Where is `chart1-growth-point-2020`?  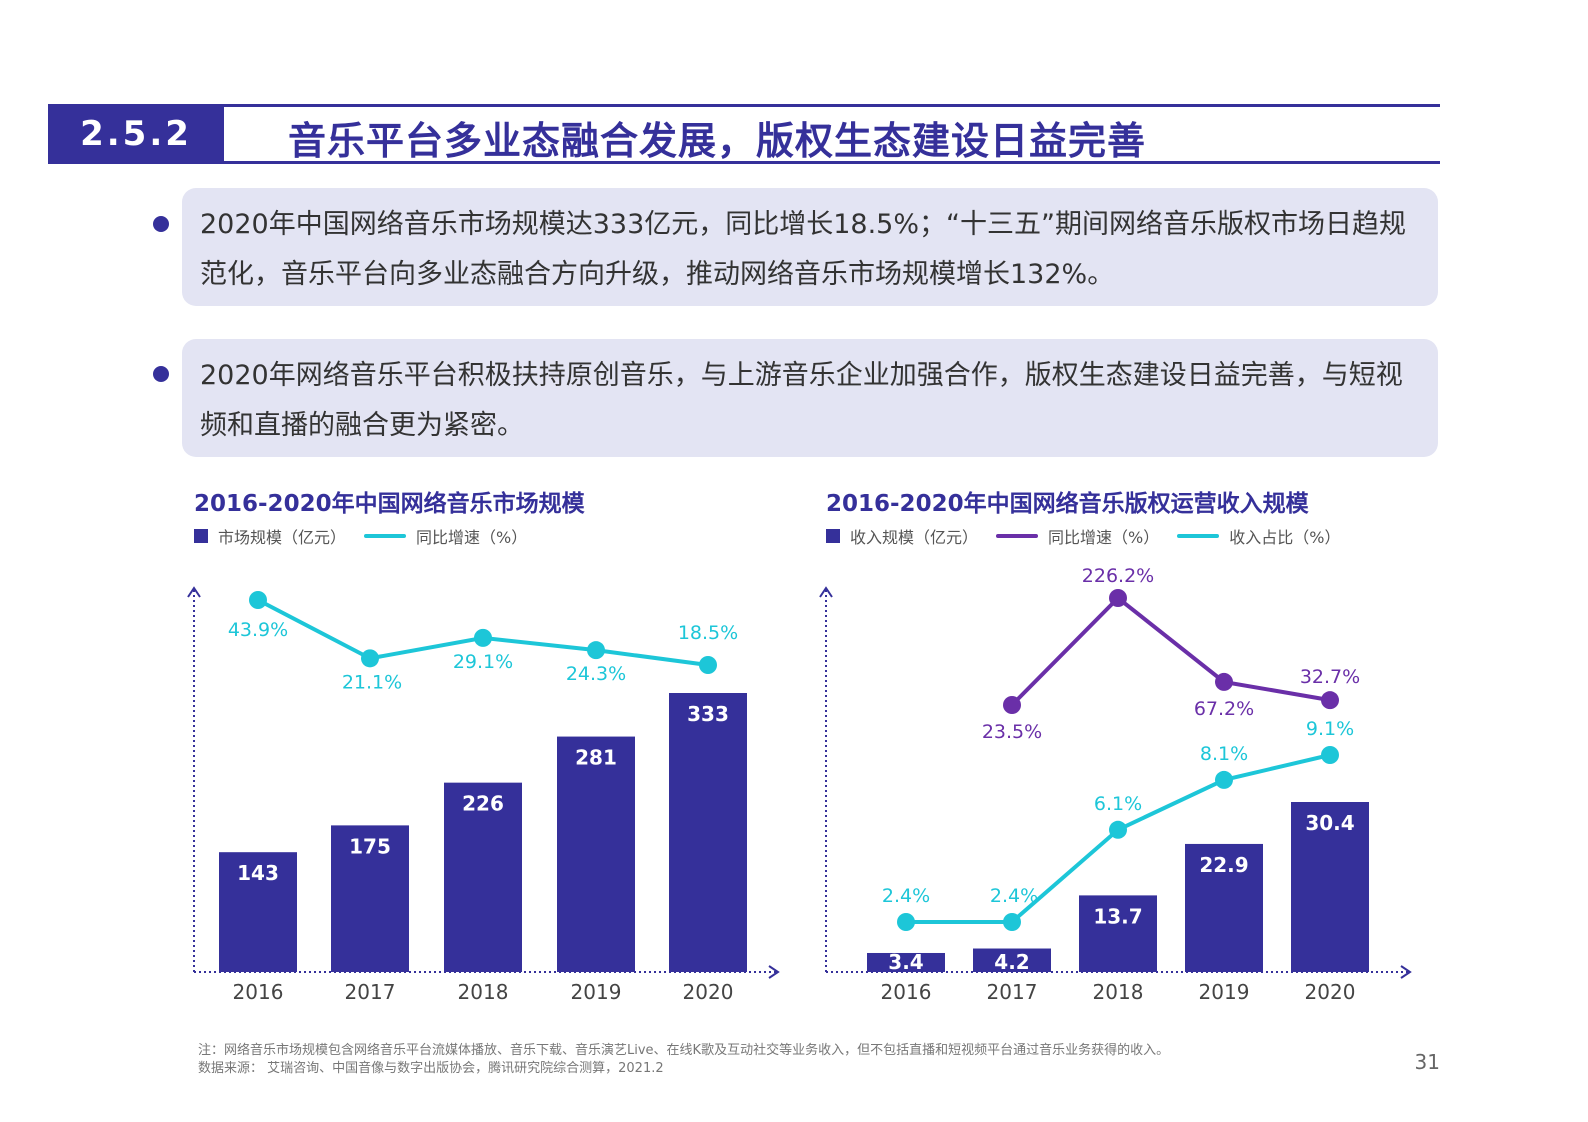
chart1-growth-point-2020 is located at coordinates (708, 665).